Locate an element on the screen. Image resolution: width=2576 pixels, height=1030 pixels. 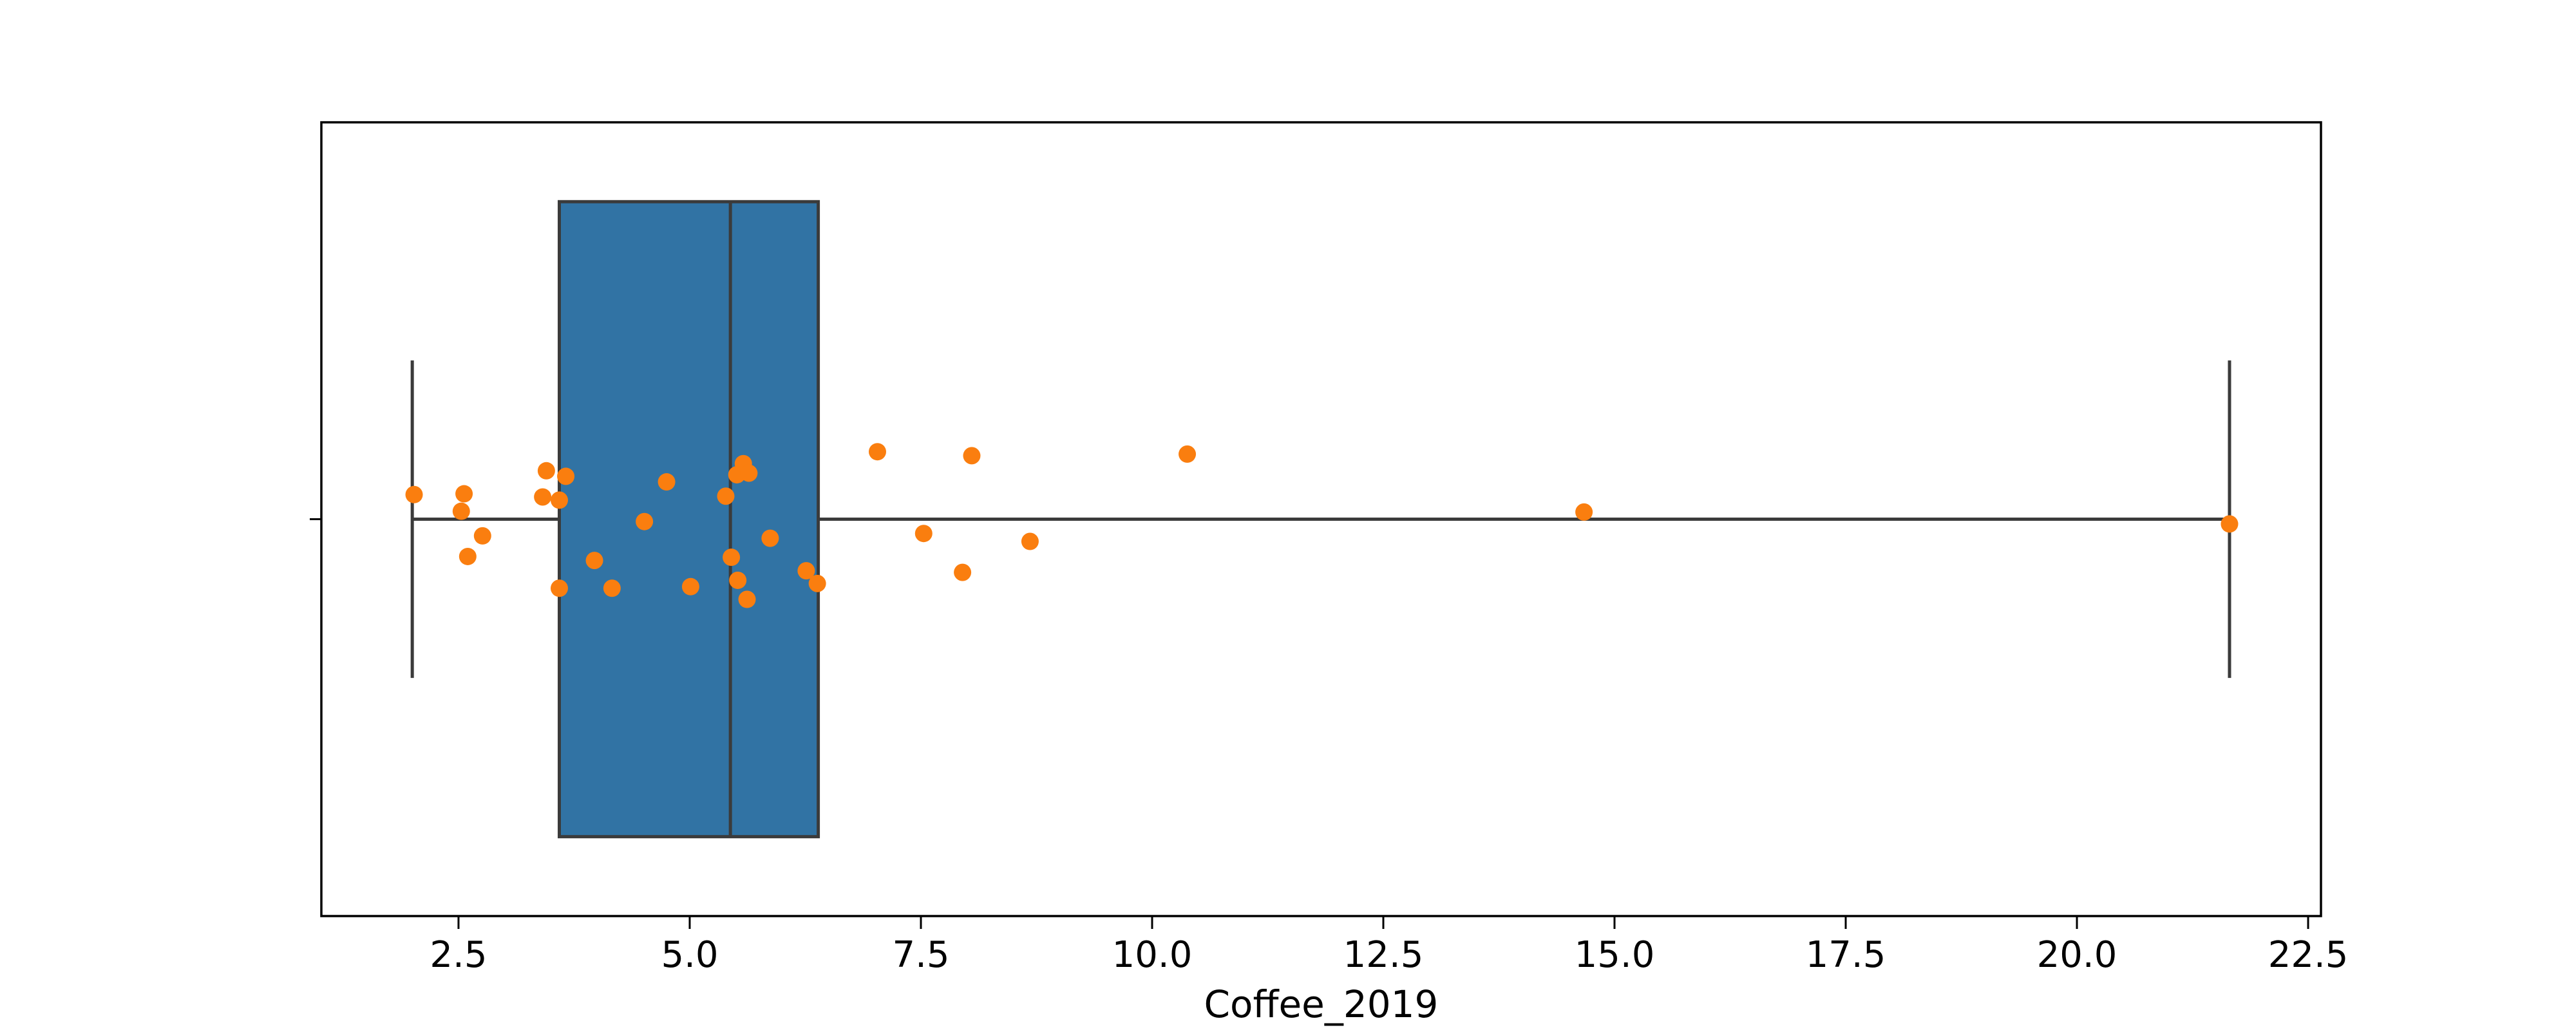
x-tick-label: 22.5 is located at coordinates (2308, 955).